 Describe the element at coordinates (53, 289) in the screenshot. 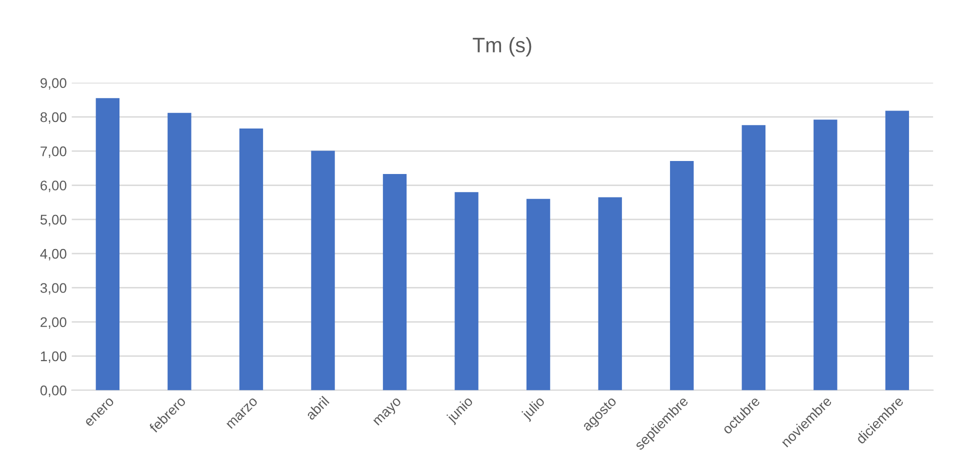

I see `y-tick-label: 3,00` at that location.